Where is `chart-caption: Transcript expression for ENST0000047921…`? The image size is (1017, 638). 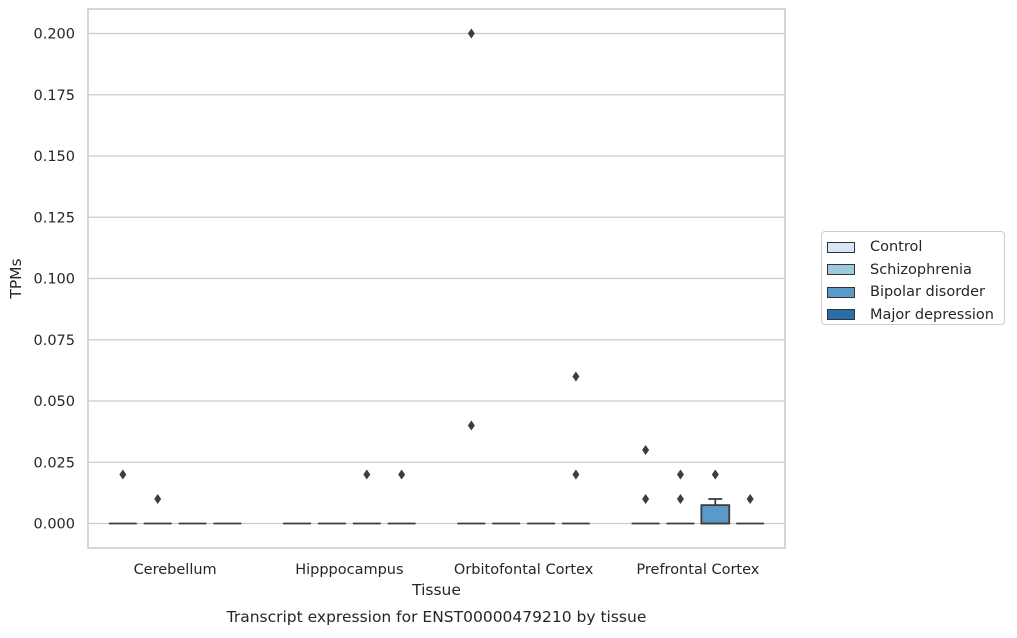 chart-caption: Transcript expression for ENST0000047921… is located at coordinates (436, 617).